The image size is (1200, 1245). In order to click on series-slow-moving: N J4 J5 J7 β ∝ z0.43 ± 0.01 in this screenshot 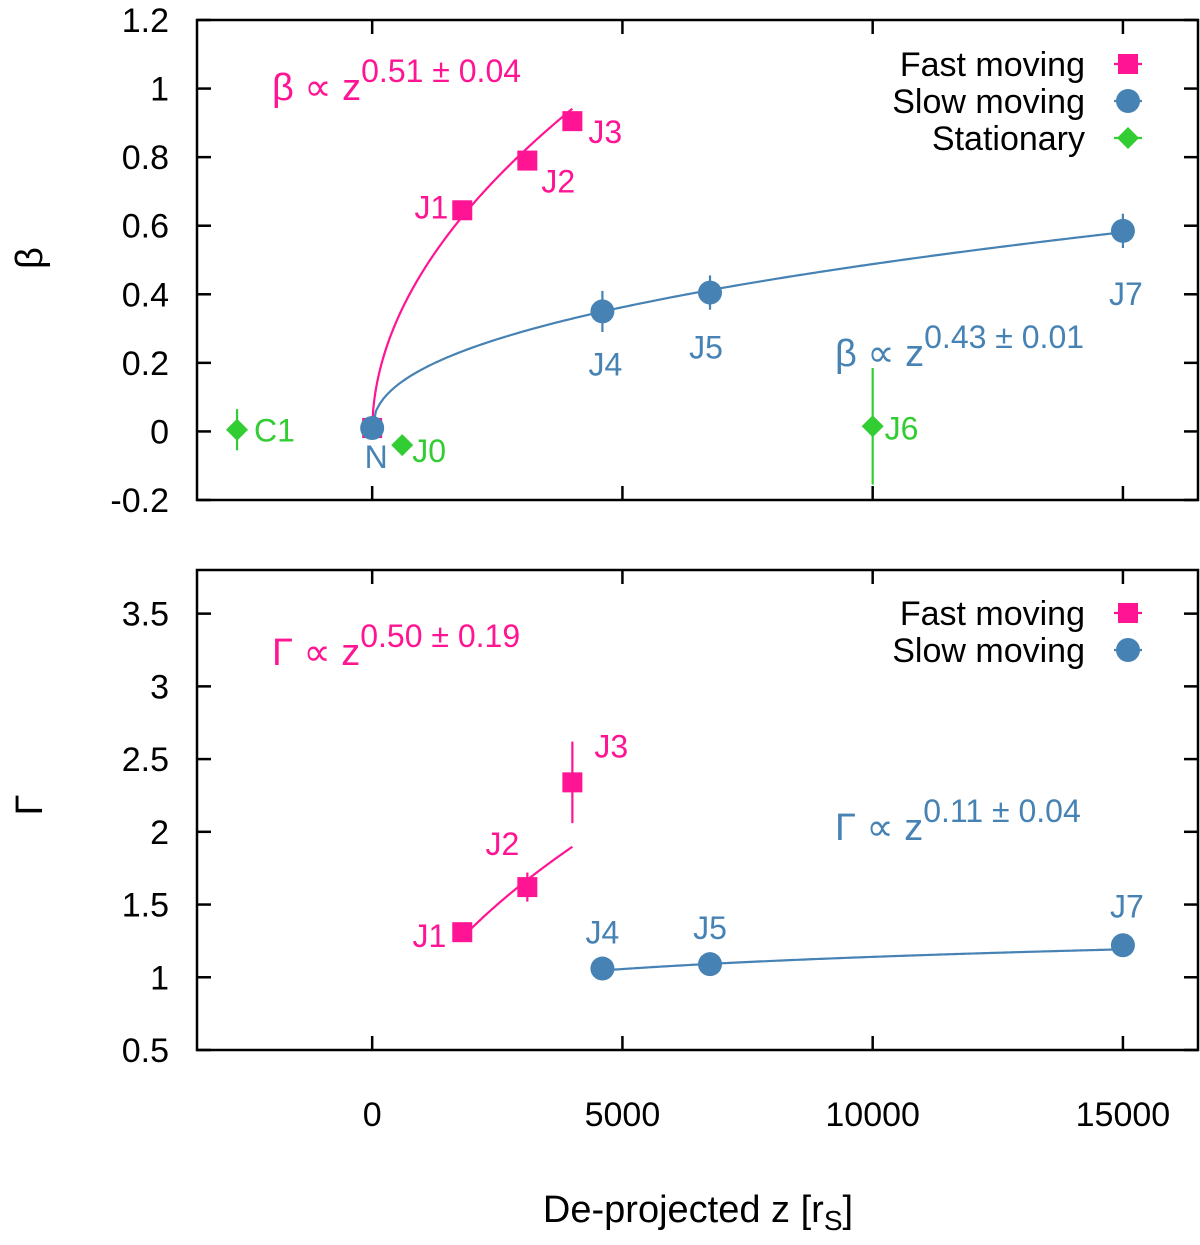, I will do `click(751, 344)`.